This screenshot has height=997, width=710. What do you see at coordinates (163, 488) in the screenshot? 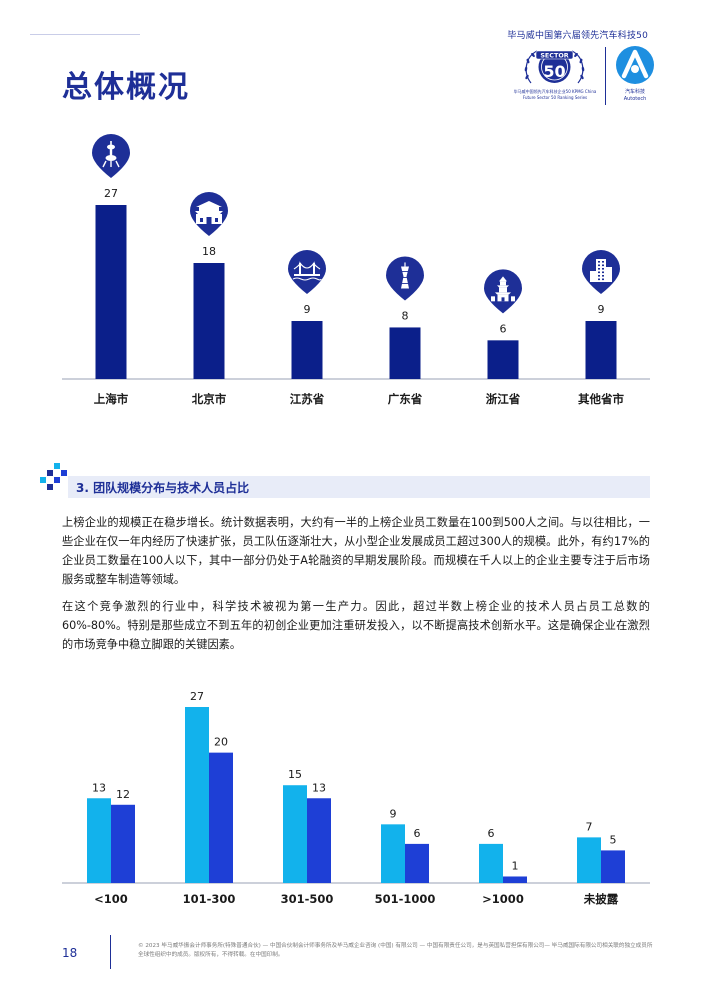
I see `section-heading: 3. 团队规模分布与技术人员占比` at bounding box center [163, 488].